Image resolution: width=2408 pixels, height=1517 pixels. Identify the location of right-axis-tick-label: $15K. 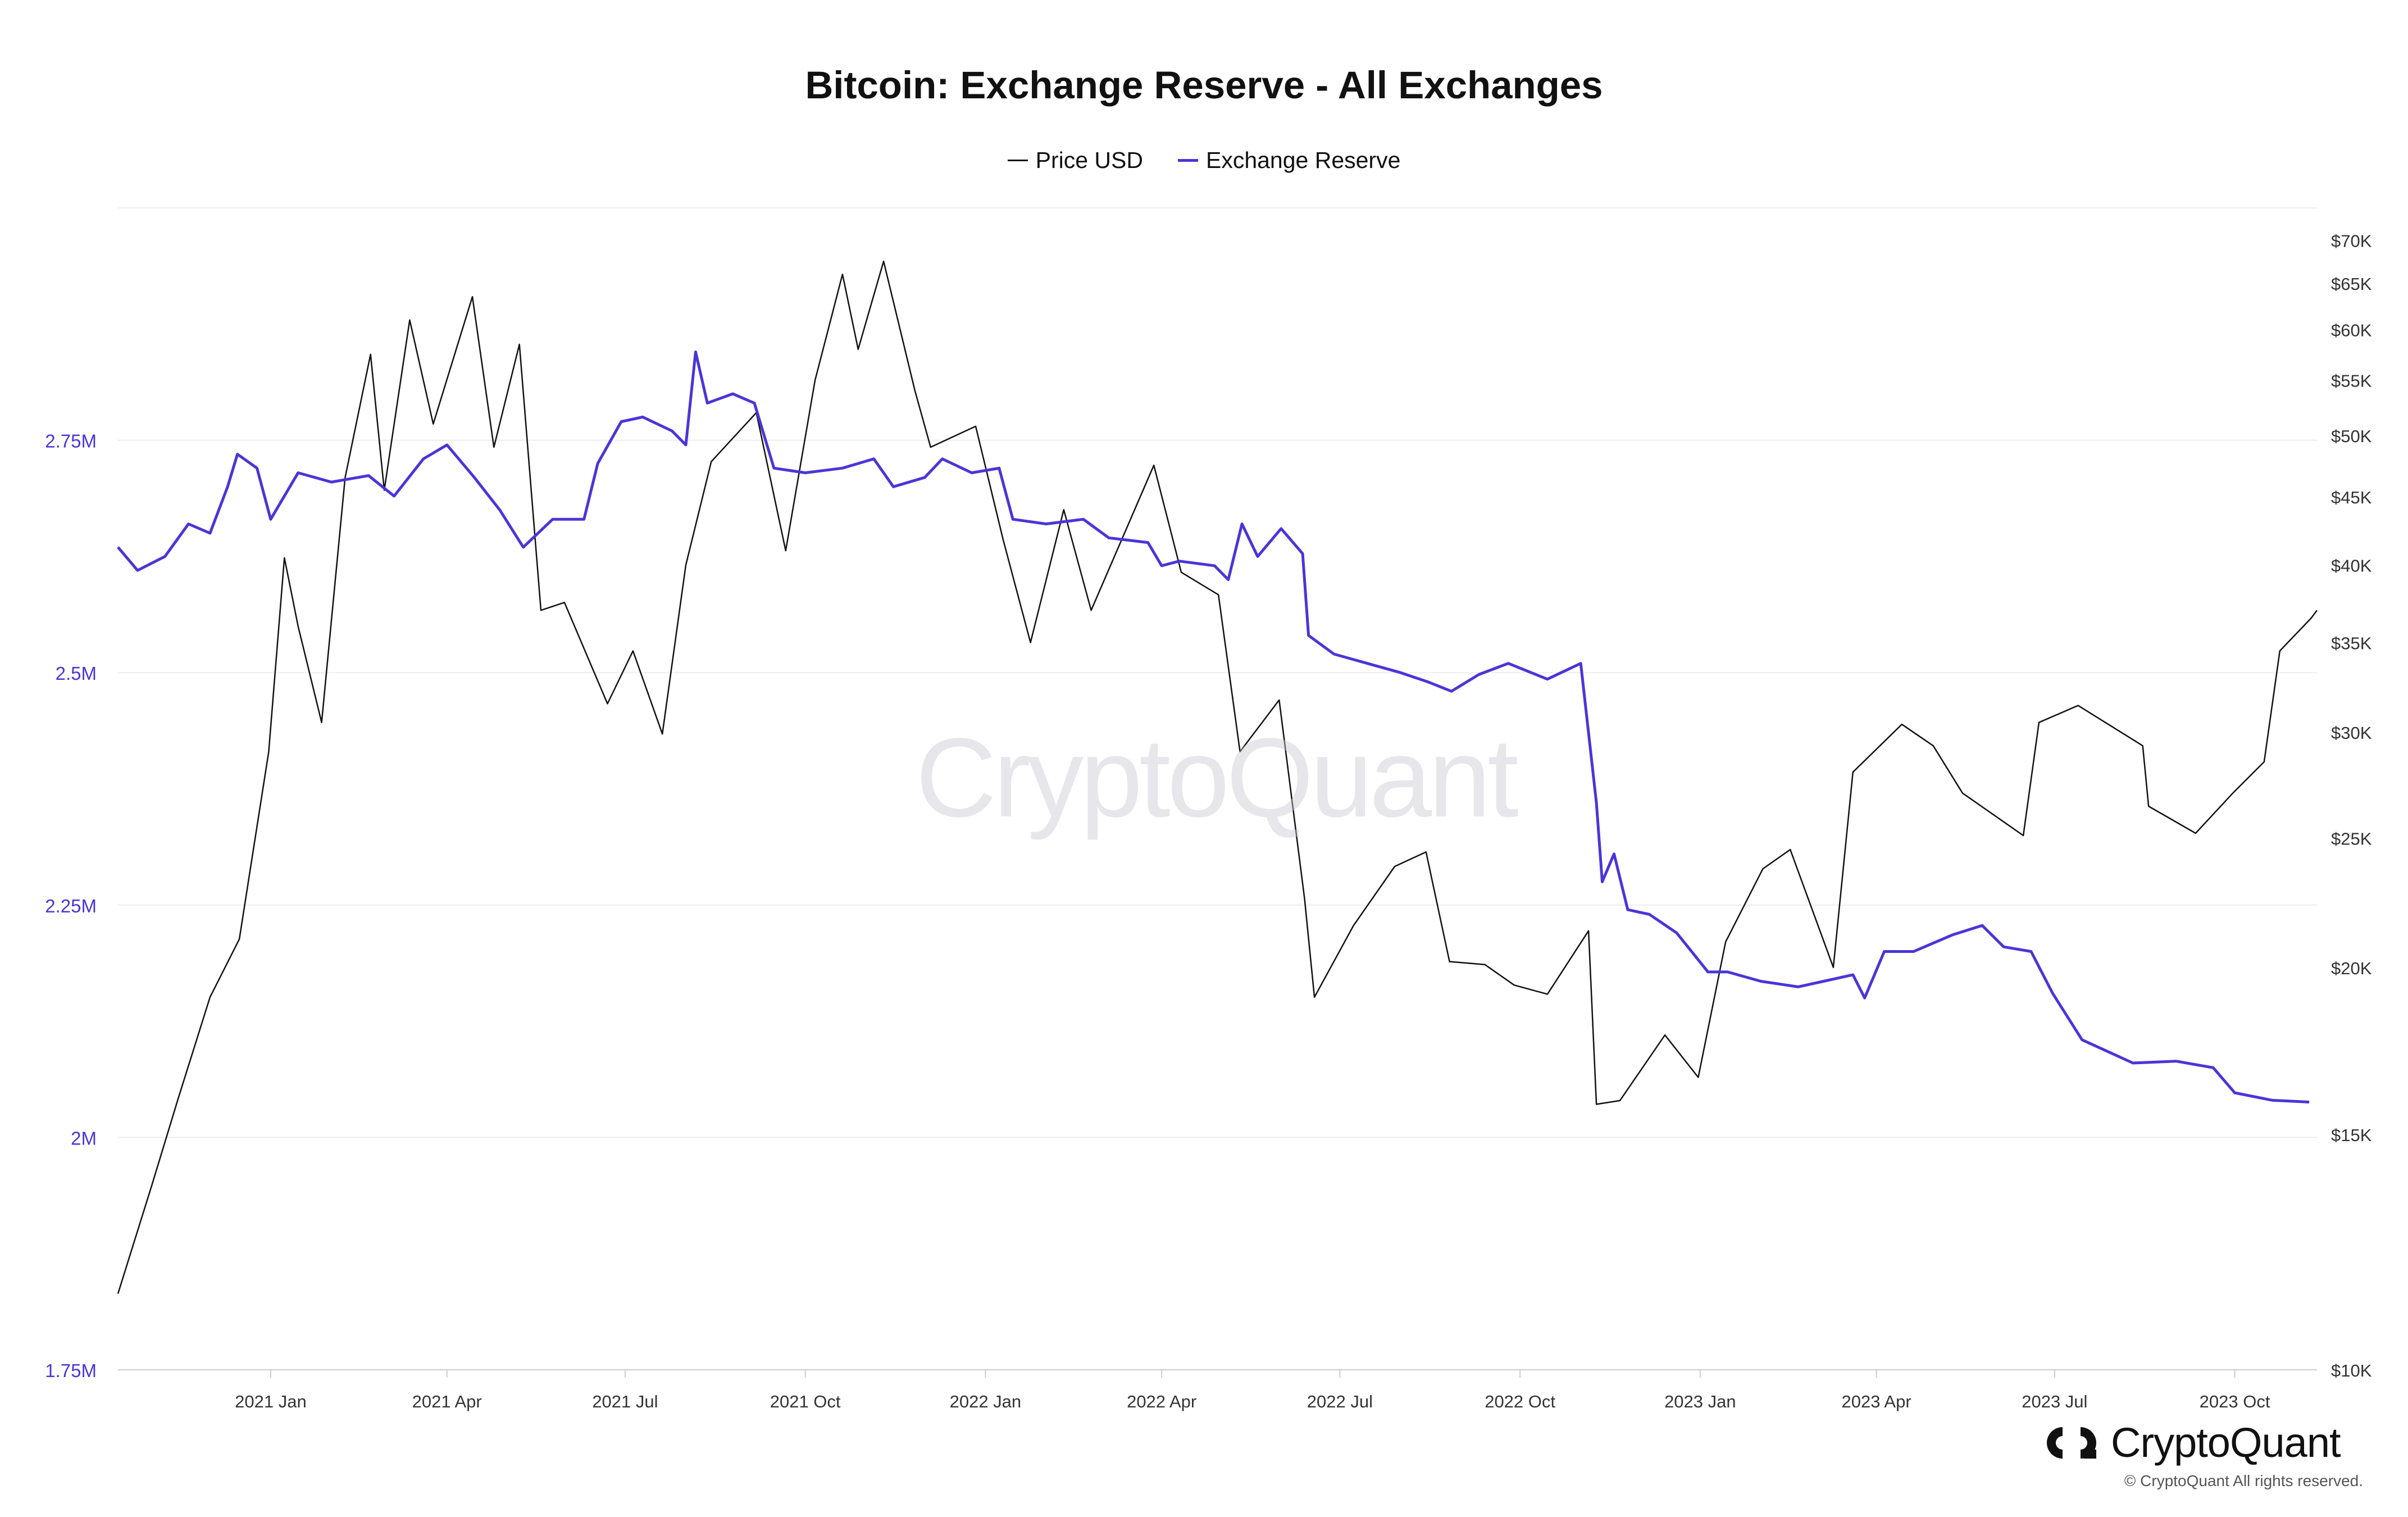
(2351, 1135).